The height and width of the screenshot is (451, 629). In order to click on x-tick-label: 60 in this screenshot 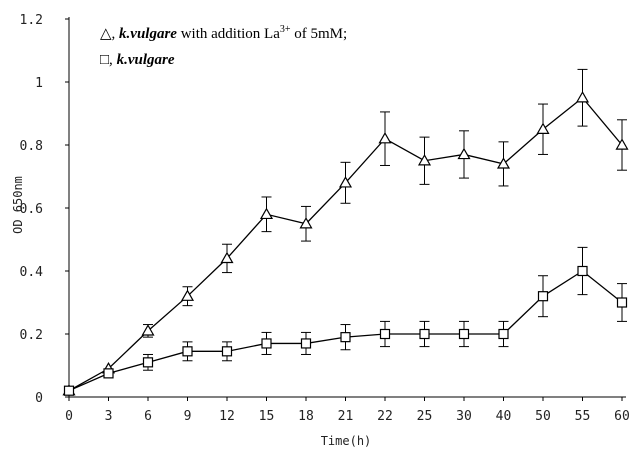, I will do `click(621, 416)`.